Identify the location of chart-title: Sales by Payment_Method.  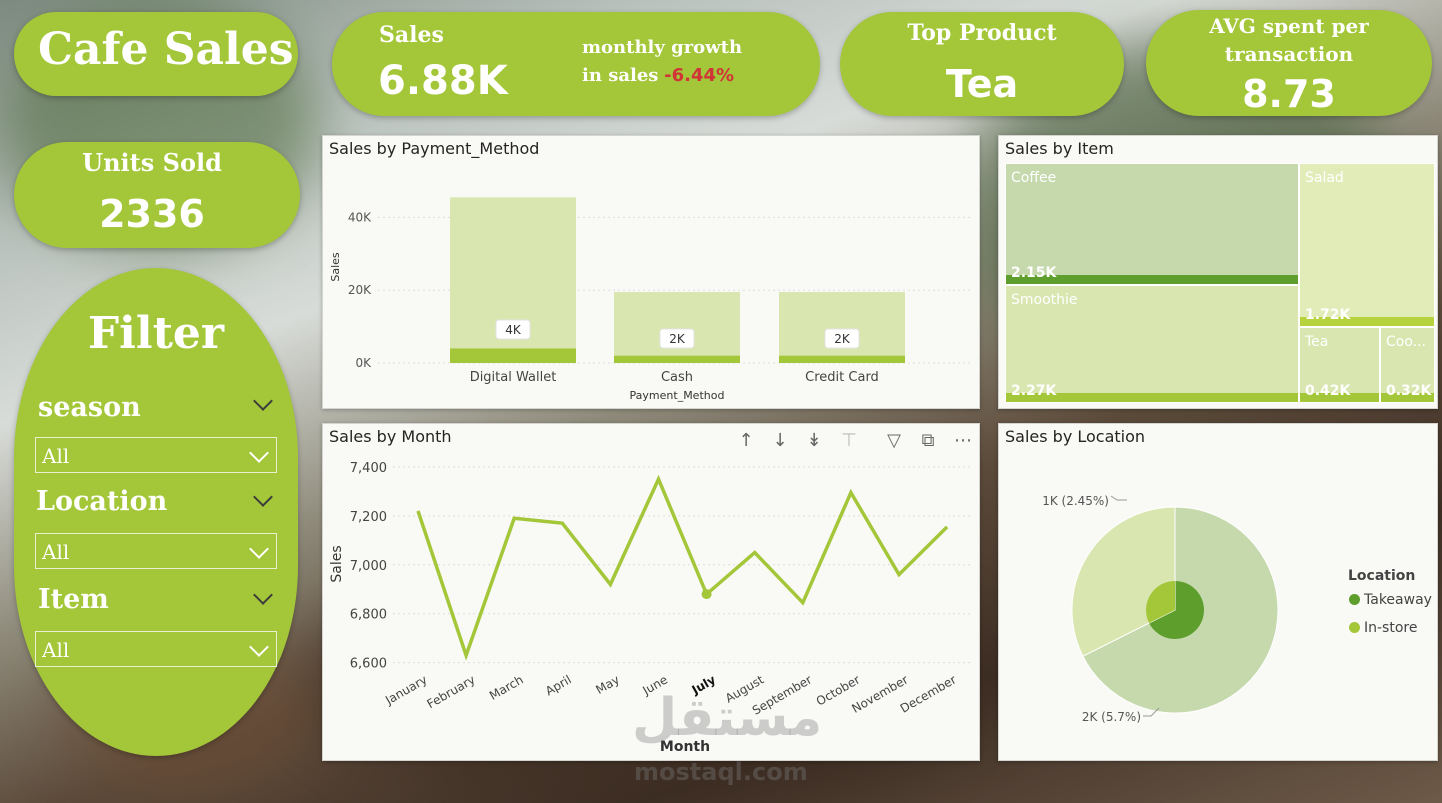
(434, 148).